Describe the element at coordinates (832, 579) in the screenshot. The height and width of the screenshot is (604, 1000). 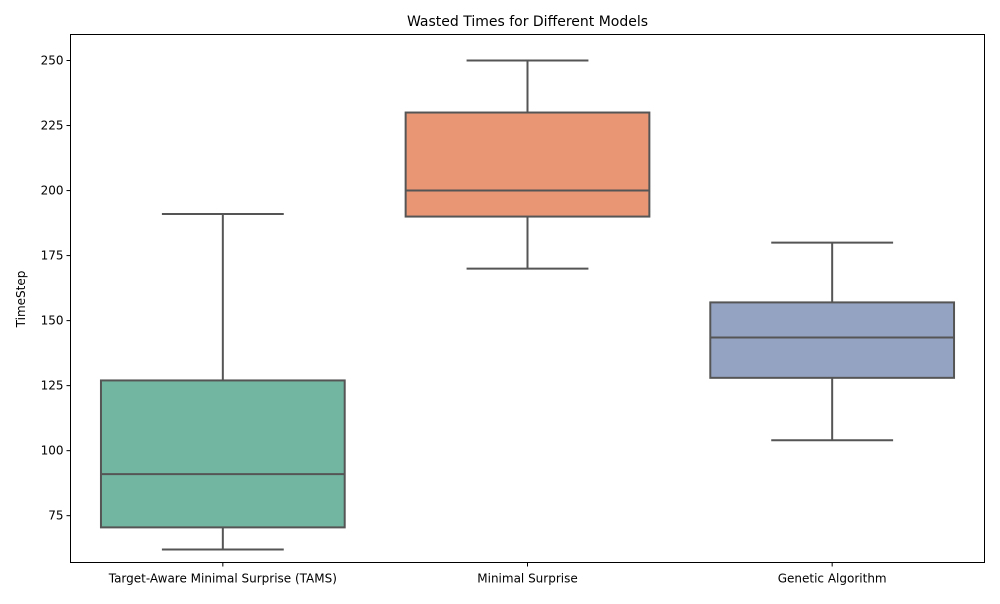
I see `x-tick-label: Genetic Algorithm` at that location.